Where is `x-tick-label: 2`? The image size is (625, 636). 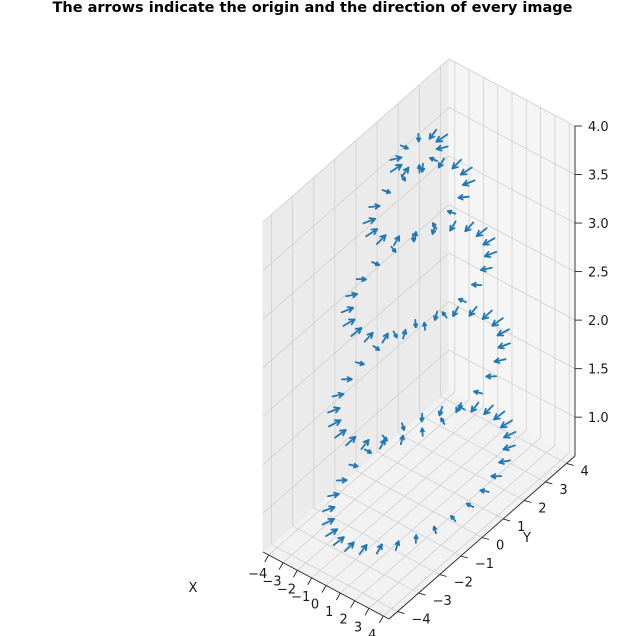 x-tick-label: 2 is located at coordinates (343, 620).